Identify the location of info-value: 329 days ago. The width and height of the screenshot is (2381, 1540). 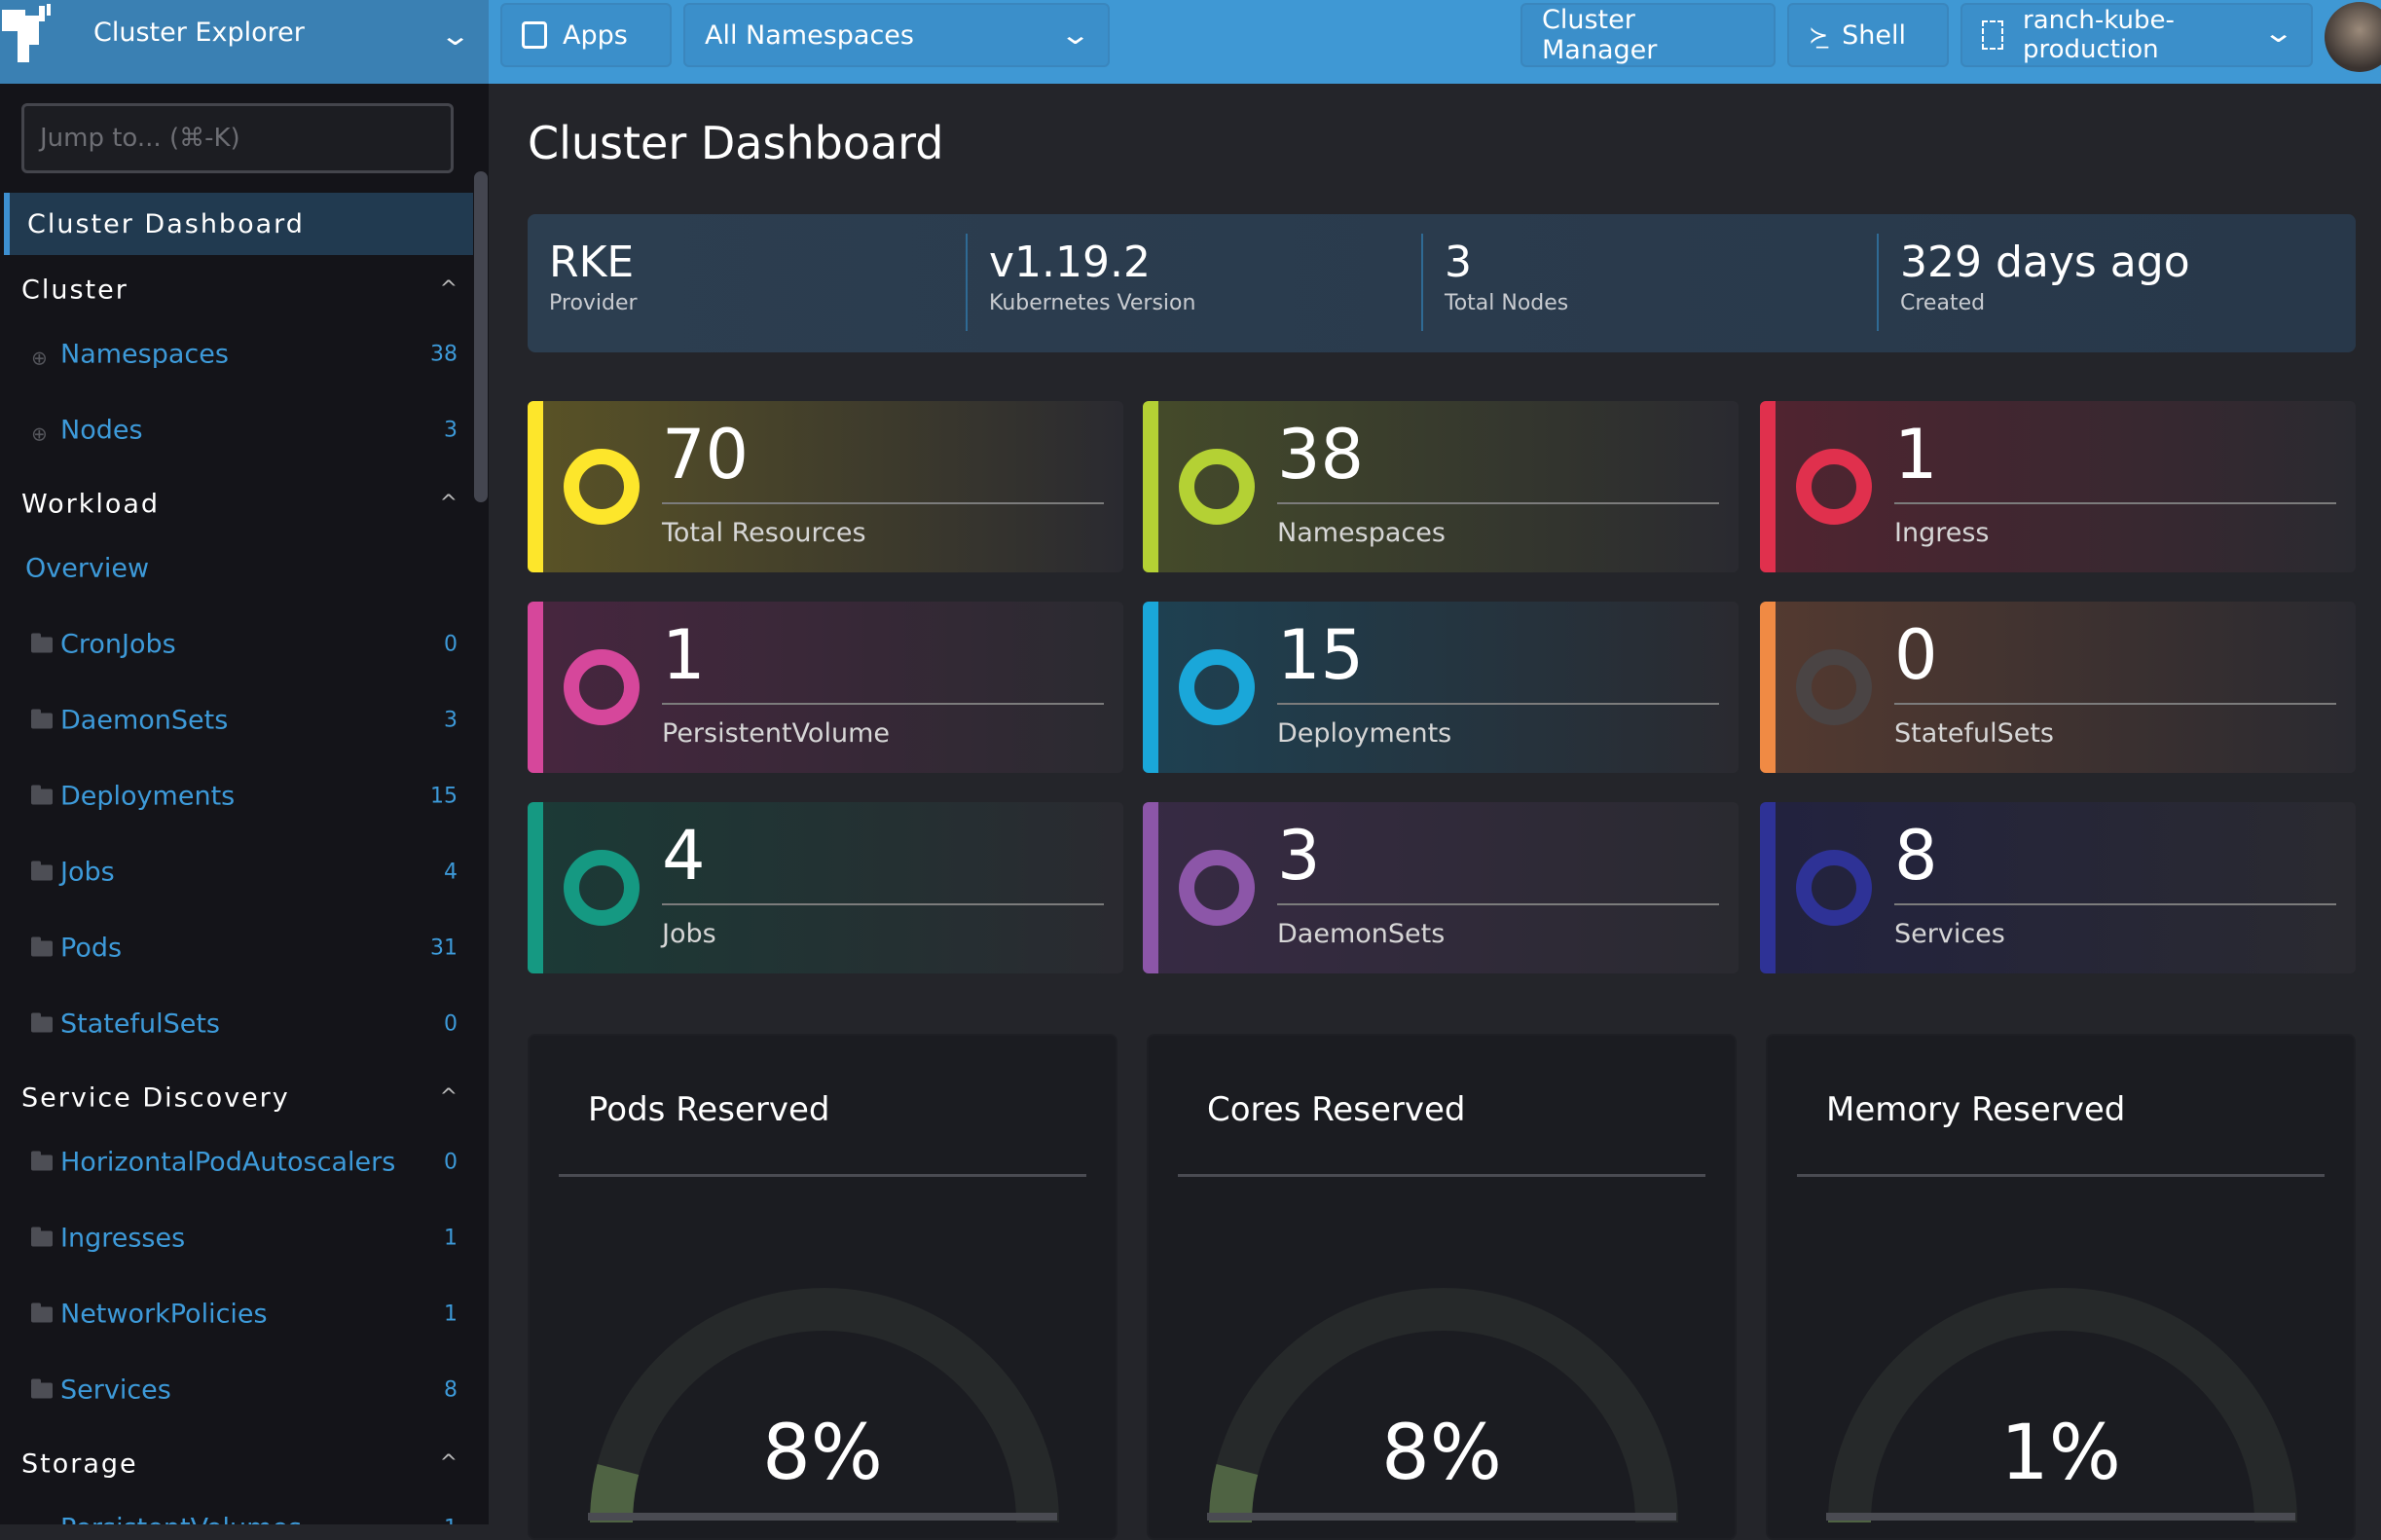
(2045, 262).